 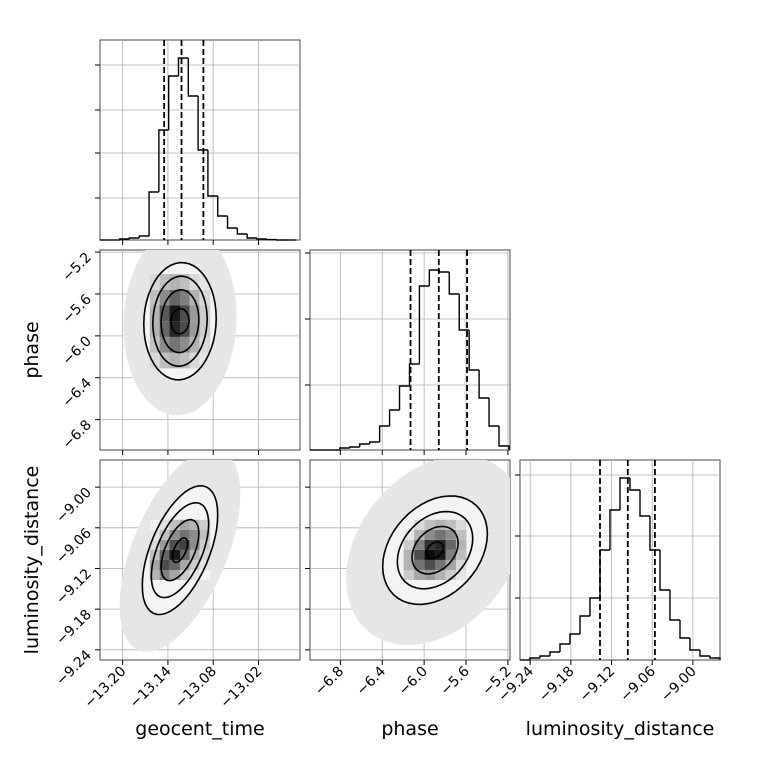 What do you see at coordinates (329, 681) in the screenshot?
I see `x-tick-label: −6.8` at bounding box center [329, 681].